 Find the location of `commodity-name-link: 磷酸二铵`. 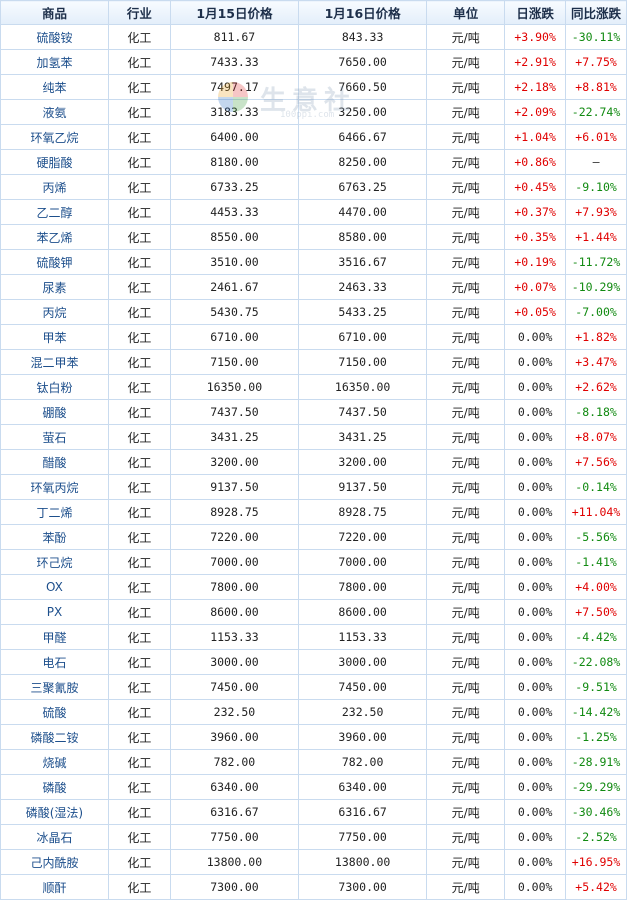

commodity-name-link: 磷酸二铵 is located at coordinates (54, 737).